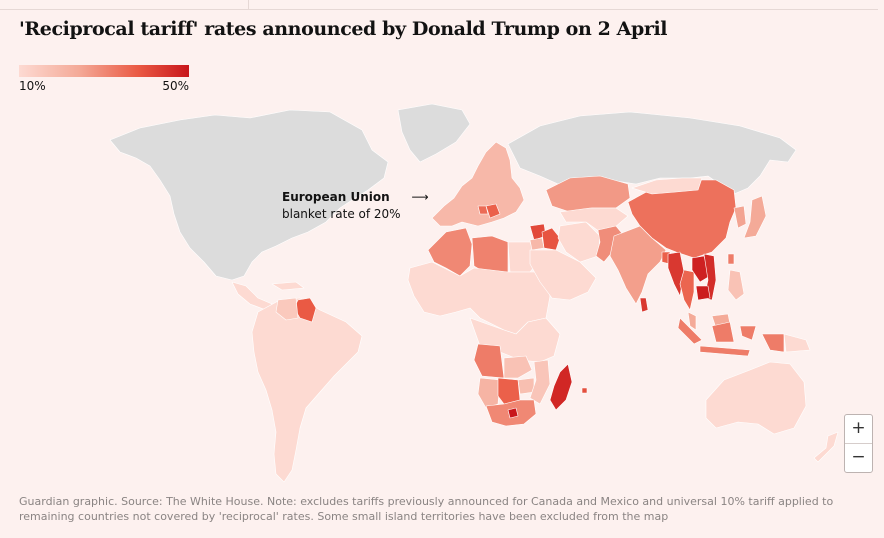  I want to click on legend-max-label: 50%, so click(175, 86).